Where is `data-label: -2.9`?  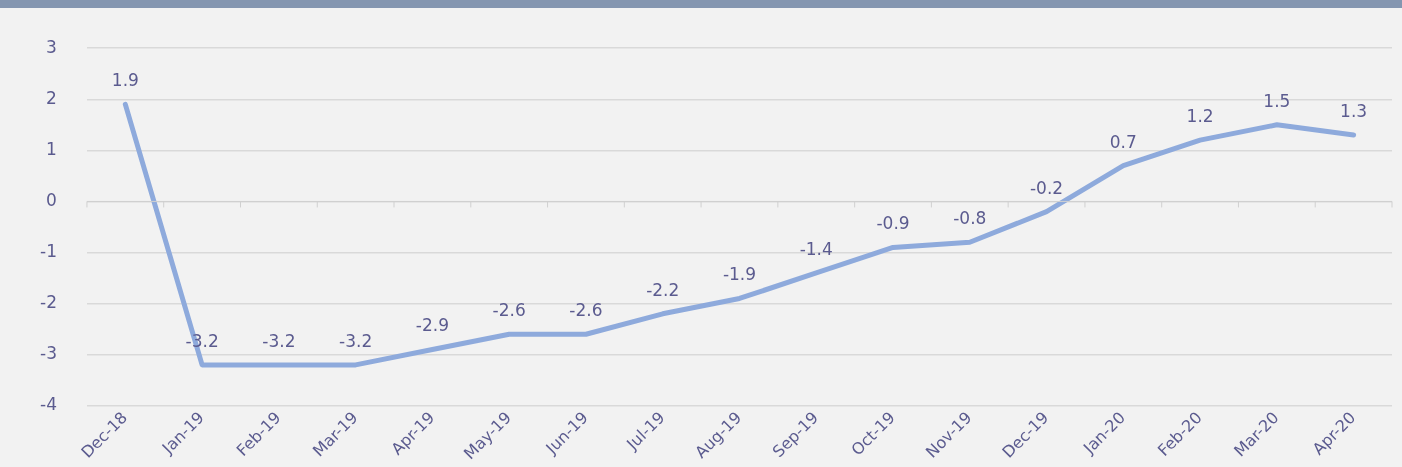 data-label: -2.9 is located at coordinates (432, 325).